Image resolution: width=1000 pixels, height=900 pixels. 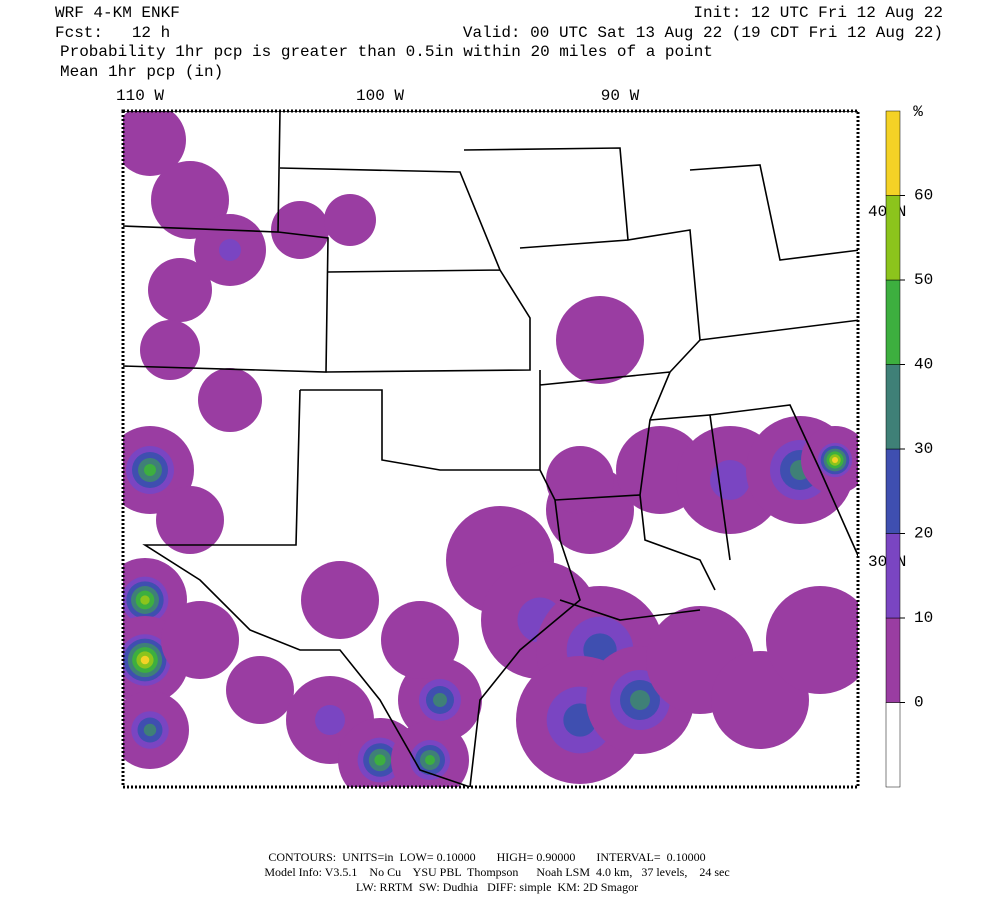 I want to click on overlay-title: Mean 1hr pcp (in), so click(x=141, y=72).